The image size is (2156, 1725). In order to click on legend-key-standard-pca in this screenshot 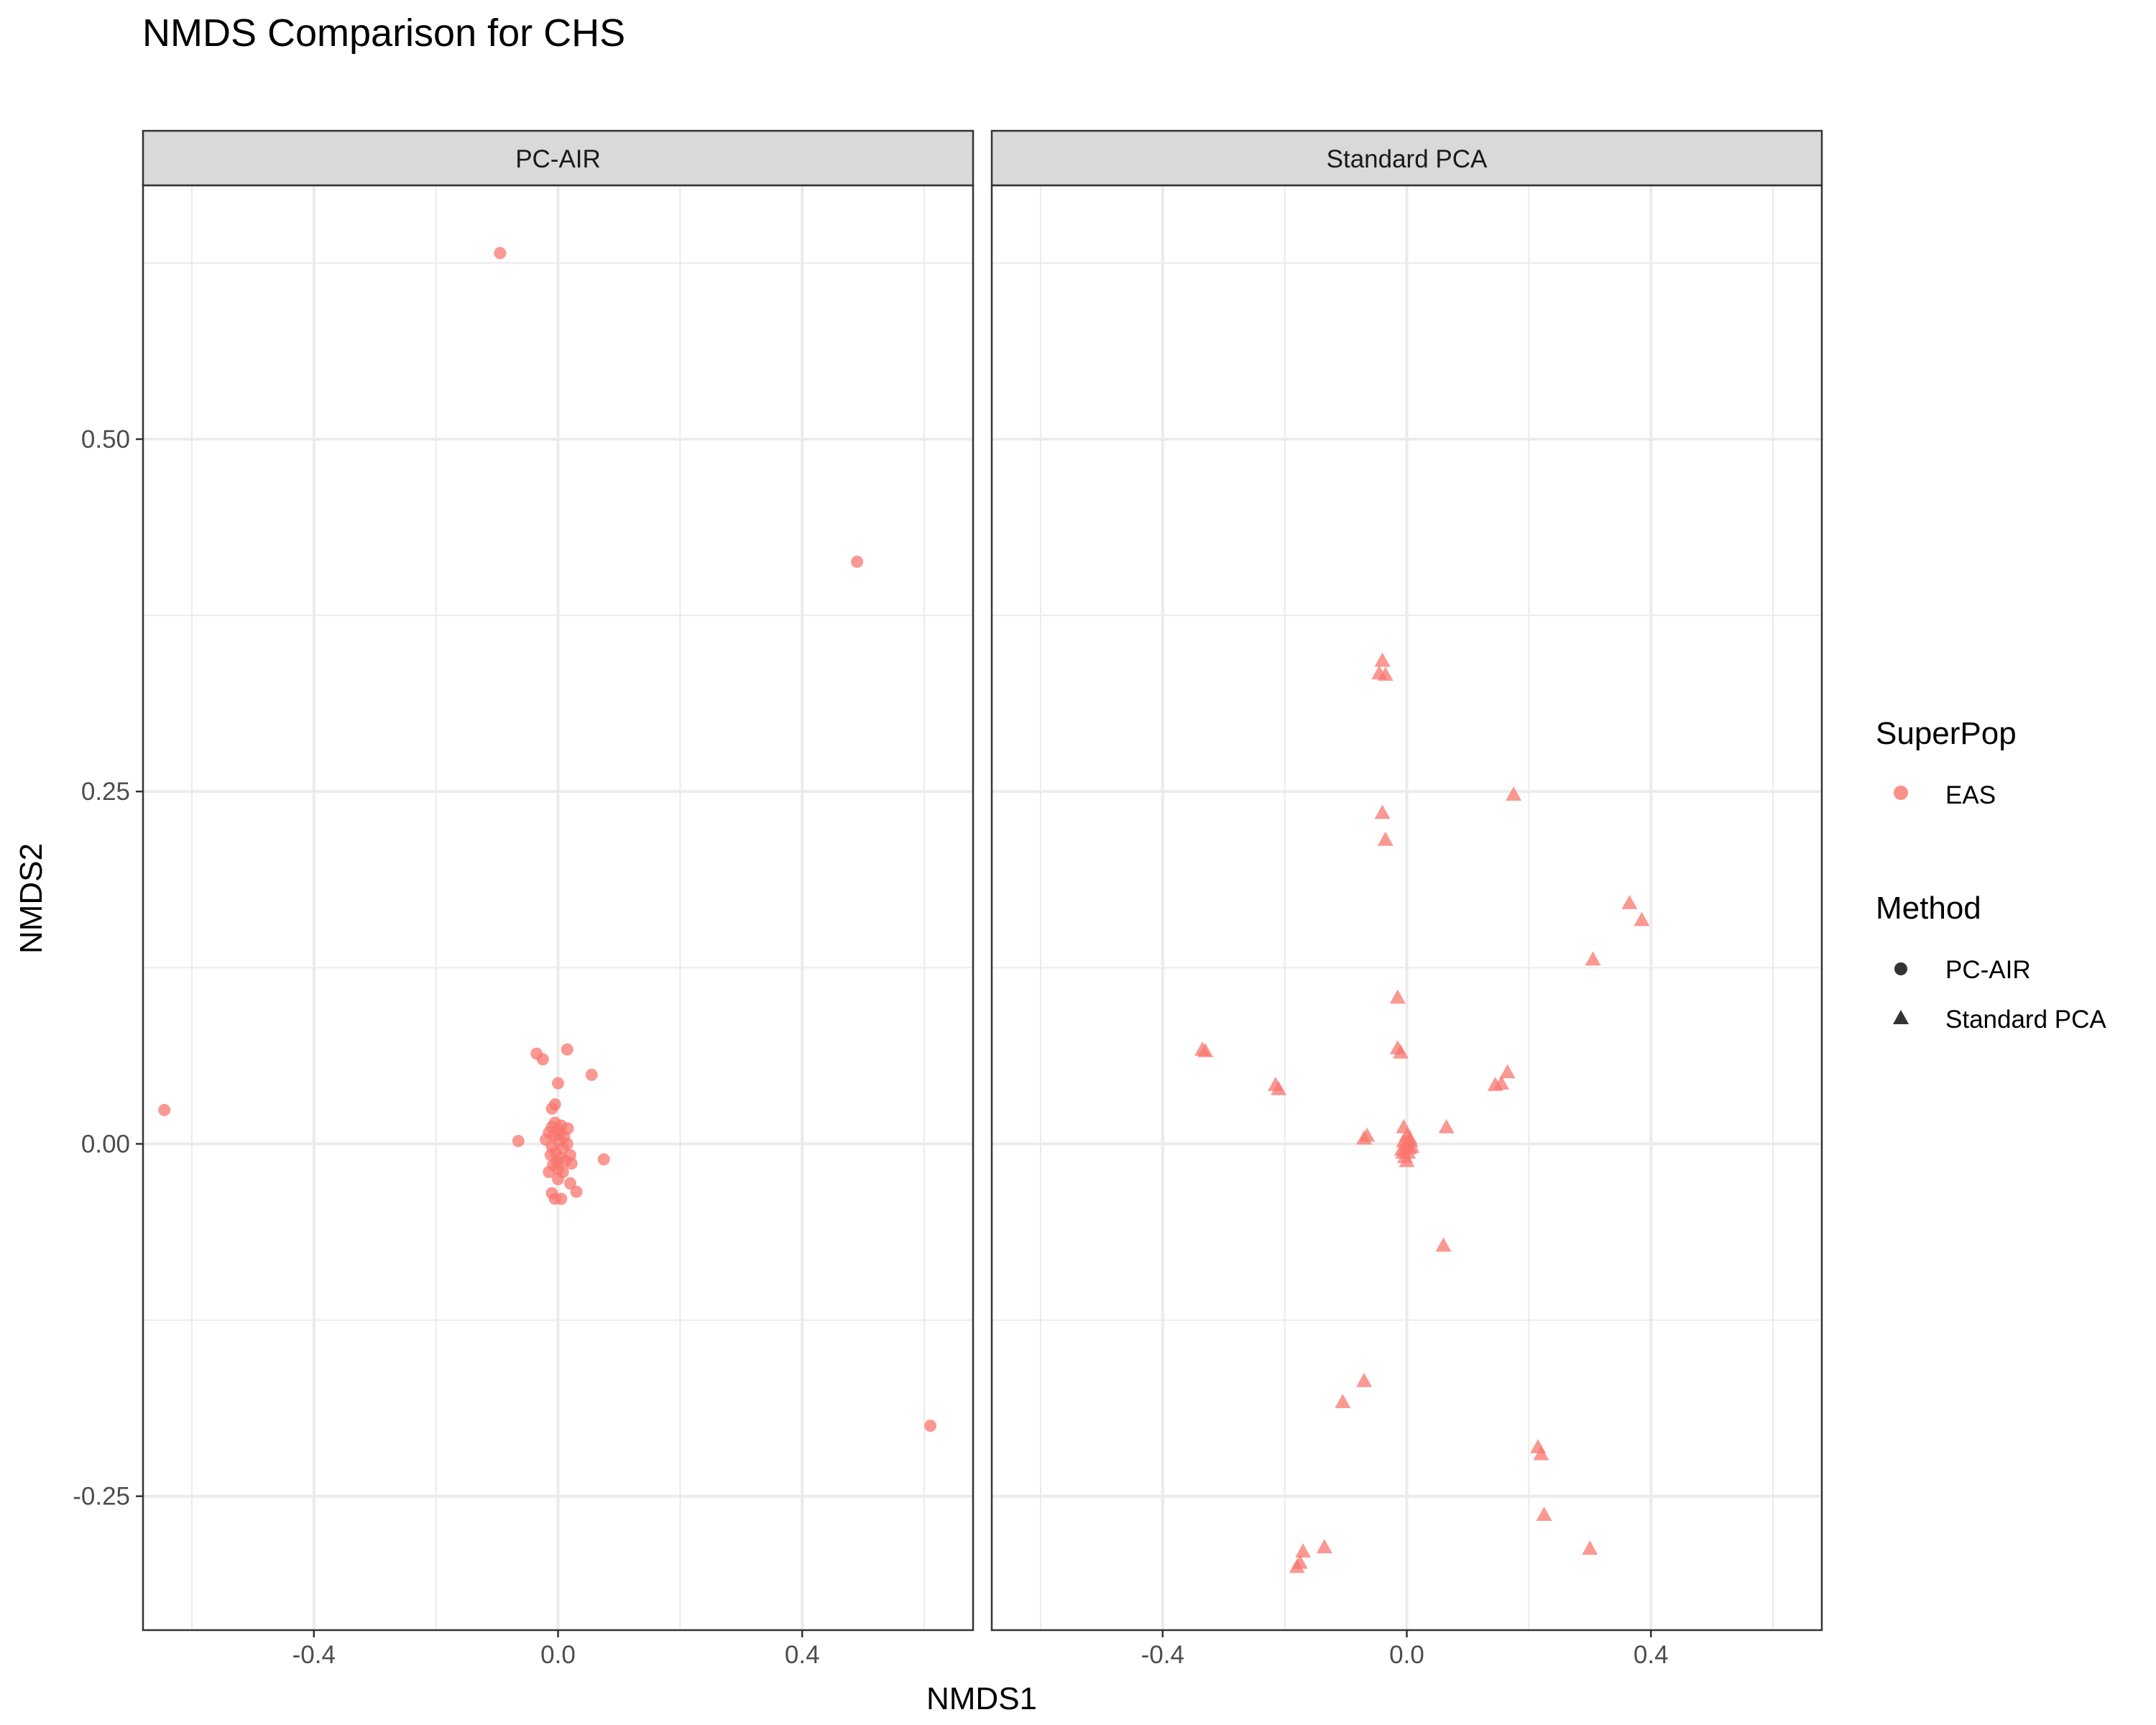, I will do `click(1901, 1017)`.